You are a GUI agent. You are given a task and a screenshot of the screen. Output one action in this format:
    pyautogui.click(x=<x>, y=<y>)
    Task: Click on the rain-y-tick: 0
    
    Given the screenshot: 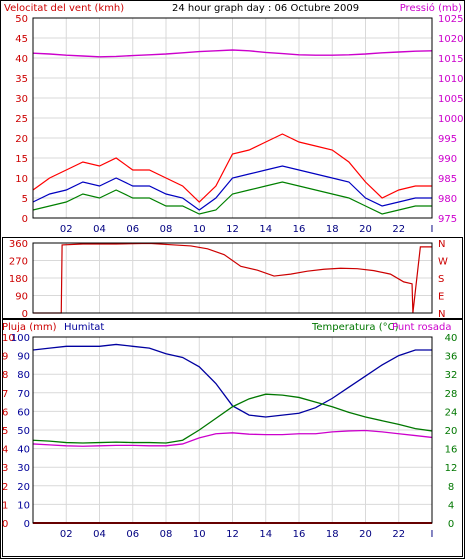 What is the action you would take?
    pyautogui.click(x=5, y=524)
    